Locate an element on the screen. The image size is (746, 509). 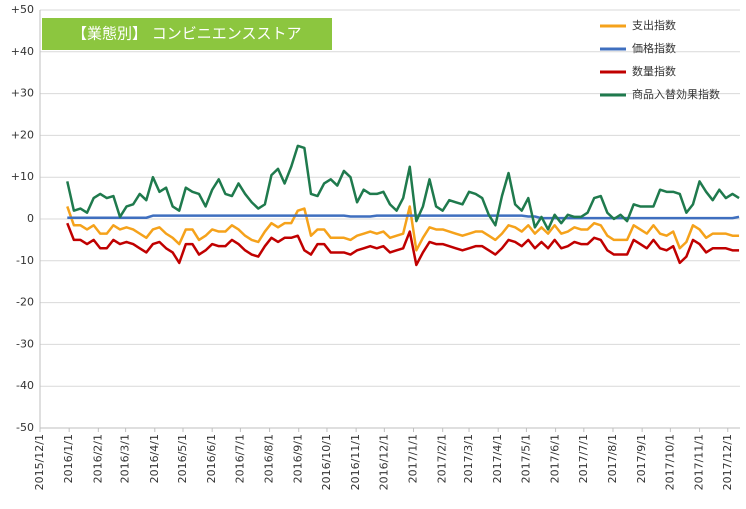
x-tick-label: 2017/7/1 is located at coordinates (583, 458).